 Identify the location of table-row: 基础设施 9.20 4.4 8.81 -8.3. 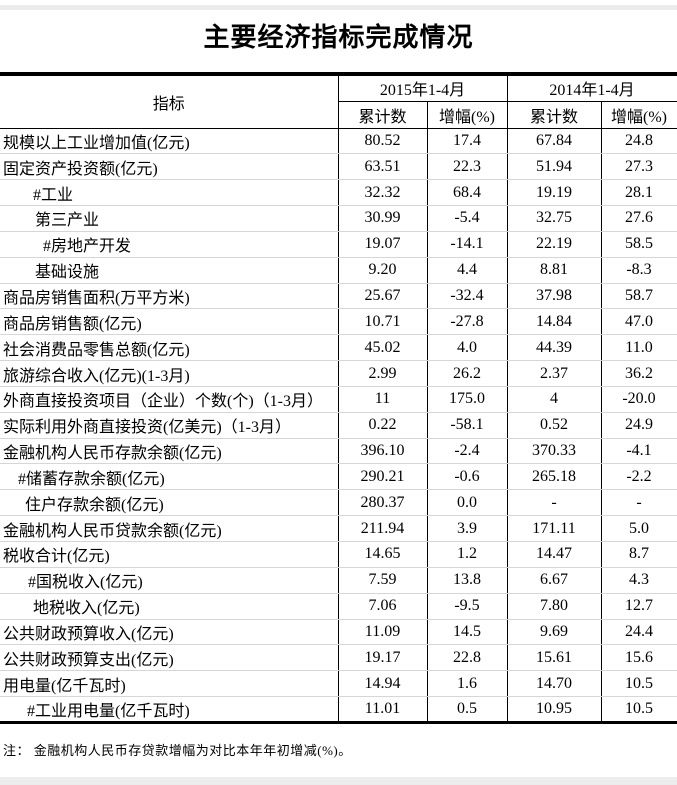
(338, 270).